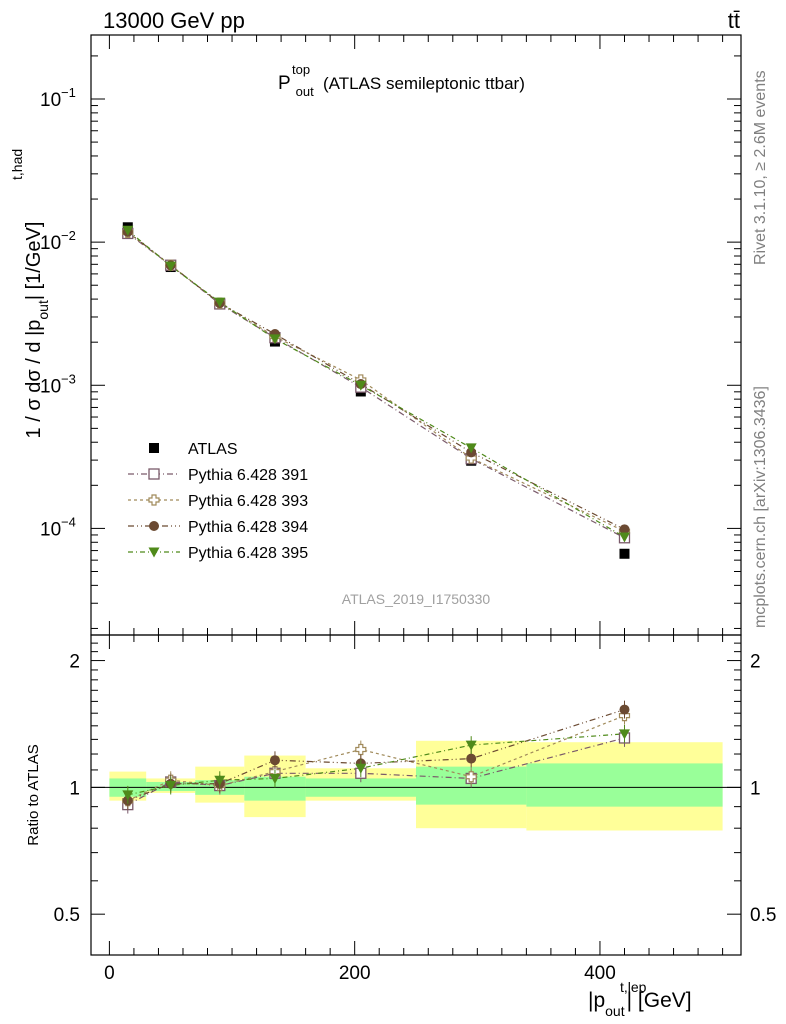  What do you see at coordinates (33, 794) in the screenshot?
I see `ratio-ylabel: Ratio to ATLAS` at bounding box center [33, 794].